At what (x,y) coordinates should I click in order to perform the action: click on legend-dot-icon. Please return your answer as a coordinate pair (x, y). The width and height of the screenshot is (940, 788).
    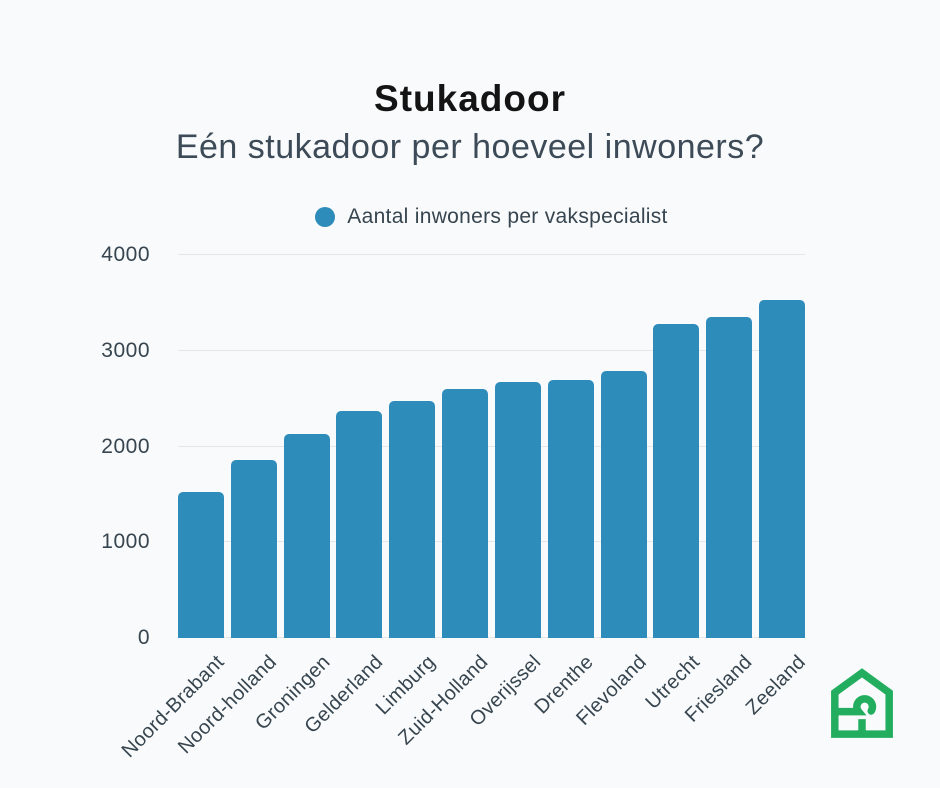
    Looking at the image, I should click on (325, 217).